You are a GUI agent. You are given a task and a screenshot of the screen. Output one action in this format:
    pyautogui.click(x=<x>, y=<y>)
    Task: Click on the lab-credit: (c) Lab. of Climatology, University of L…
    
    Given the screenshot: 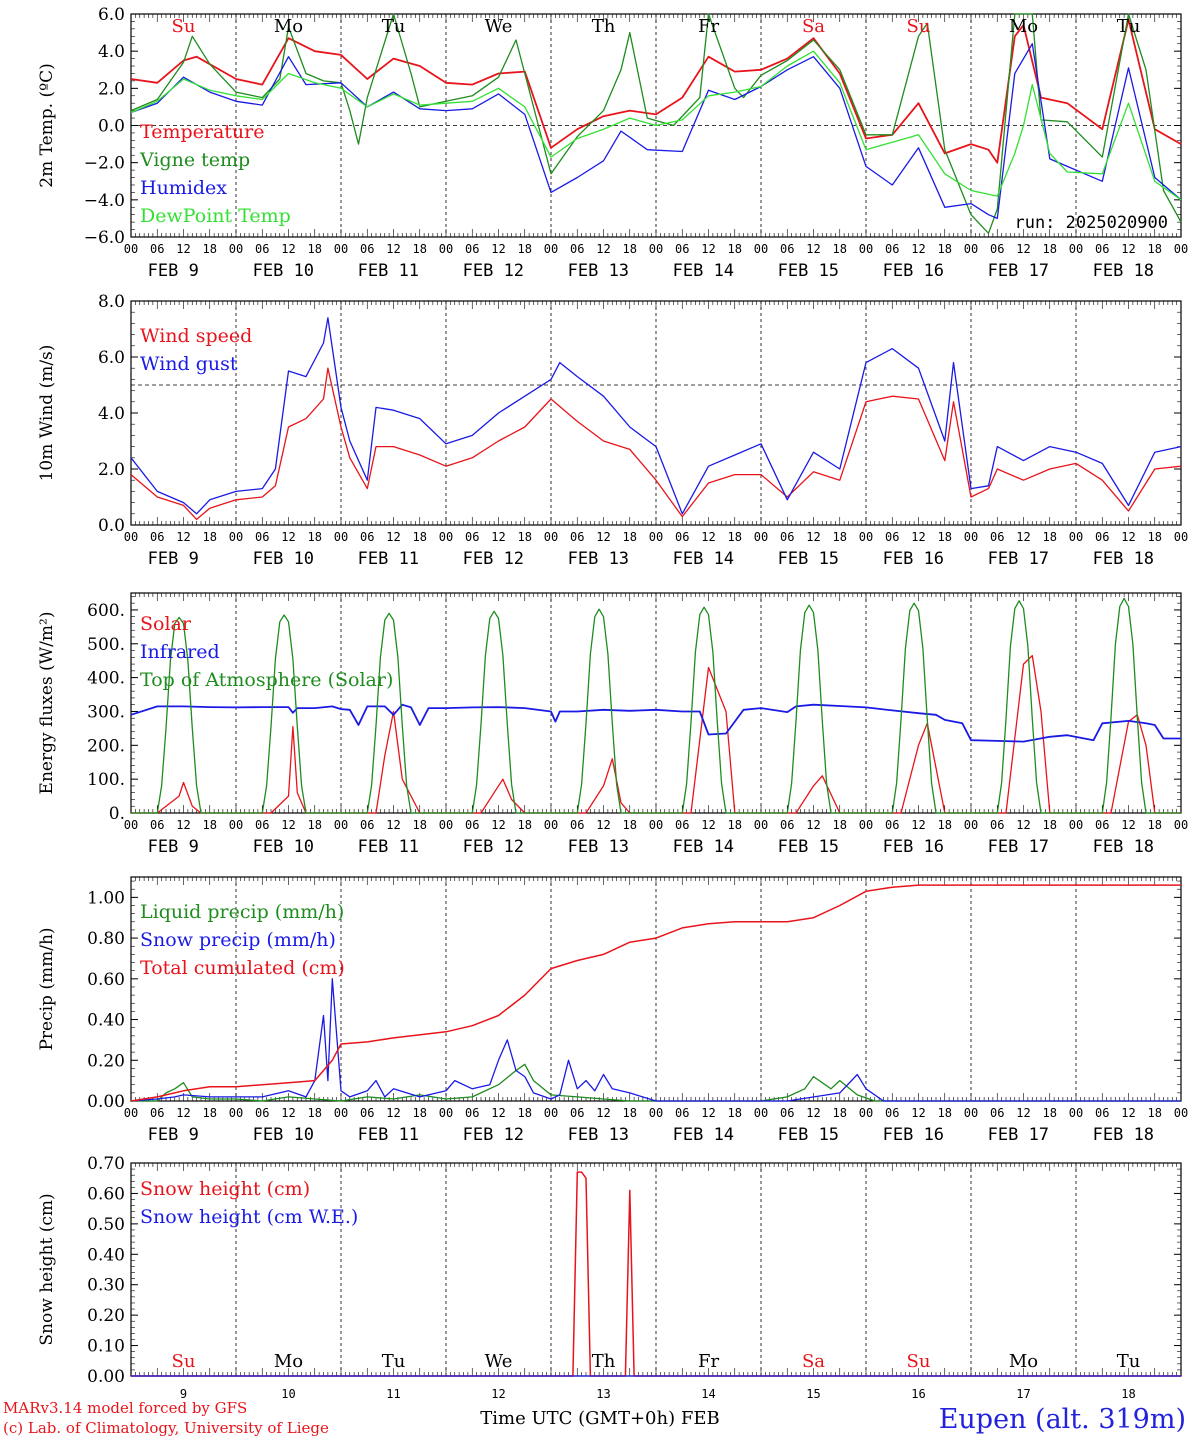 What is the action you would take?
    pyautogui.click(x=166, y=1428)
    